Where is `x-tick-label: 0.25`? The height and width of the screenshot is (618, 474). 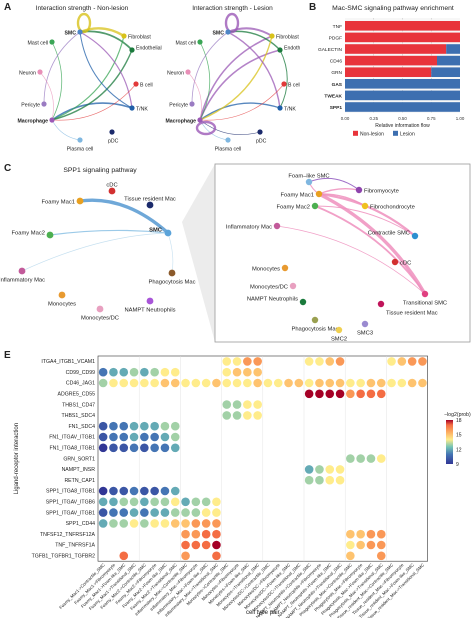
x-tick-label: 0.25 is located at coordinates (373, 118).